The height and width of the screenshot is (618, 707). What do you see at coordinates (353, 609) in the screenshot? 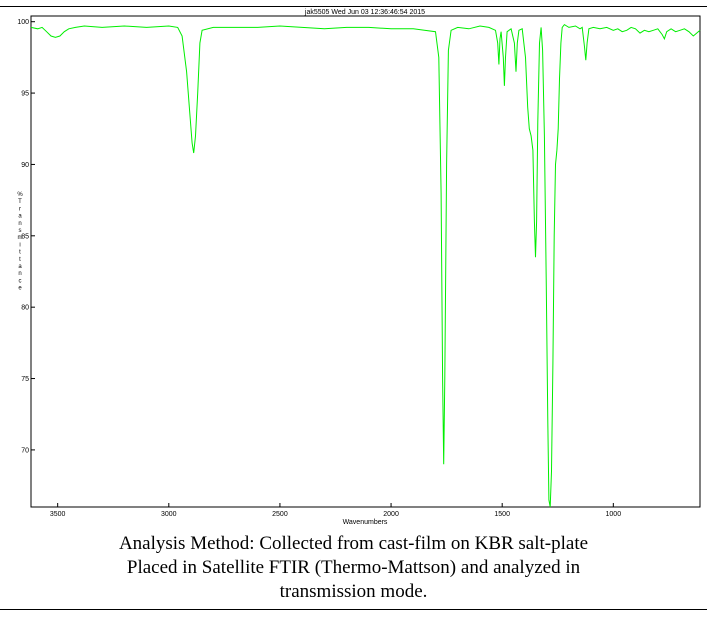
I see `bottom-rule` at bounding box center [353, 609].